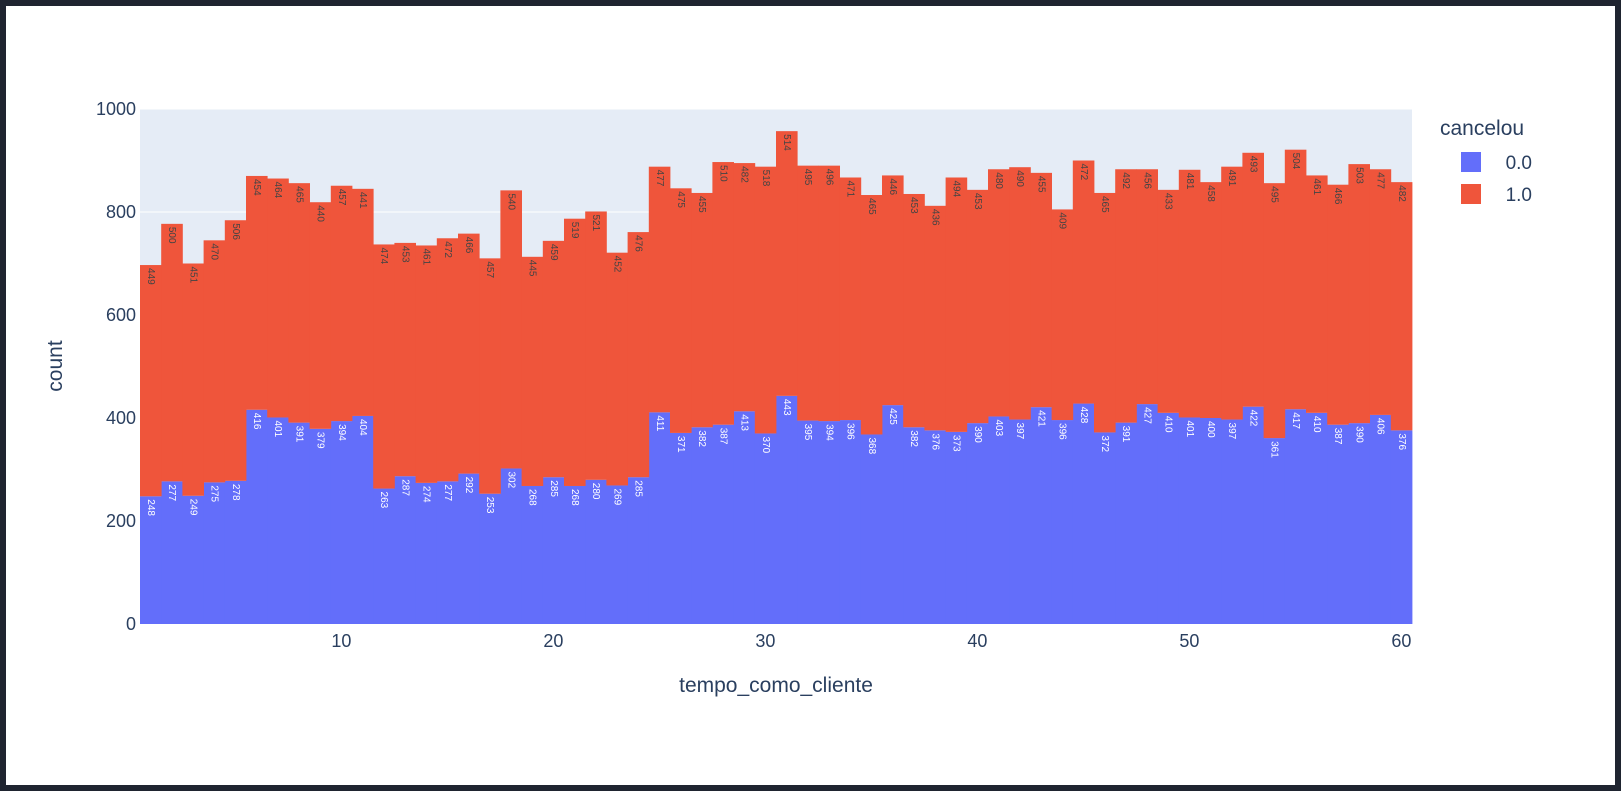  Describe the element at coordinates (1496, 195) in the screenshot. I see `legend-item-1: 1.0` at that location.